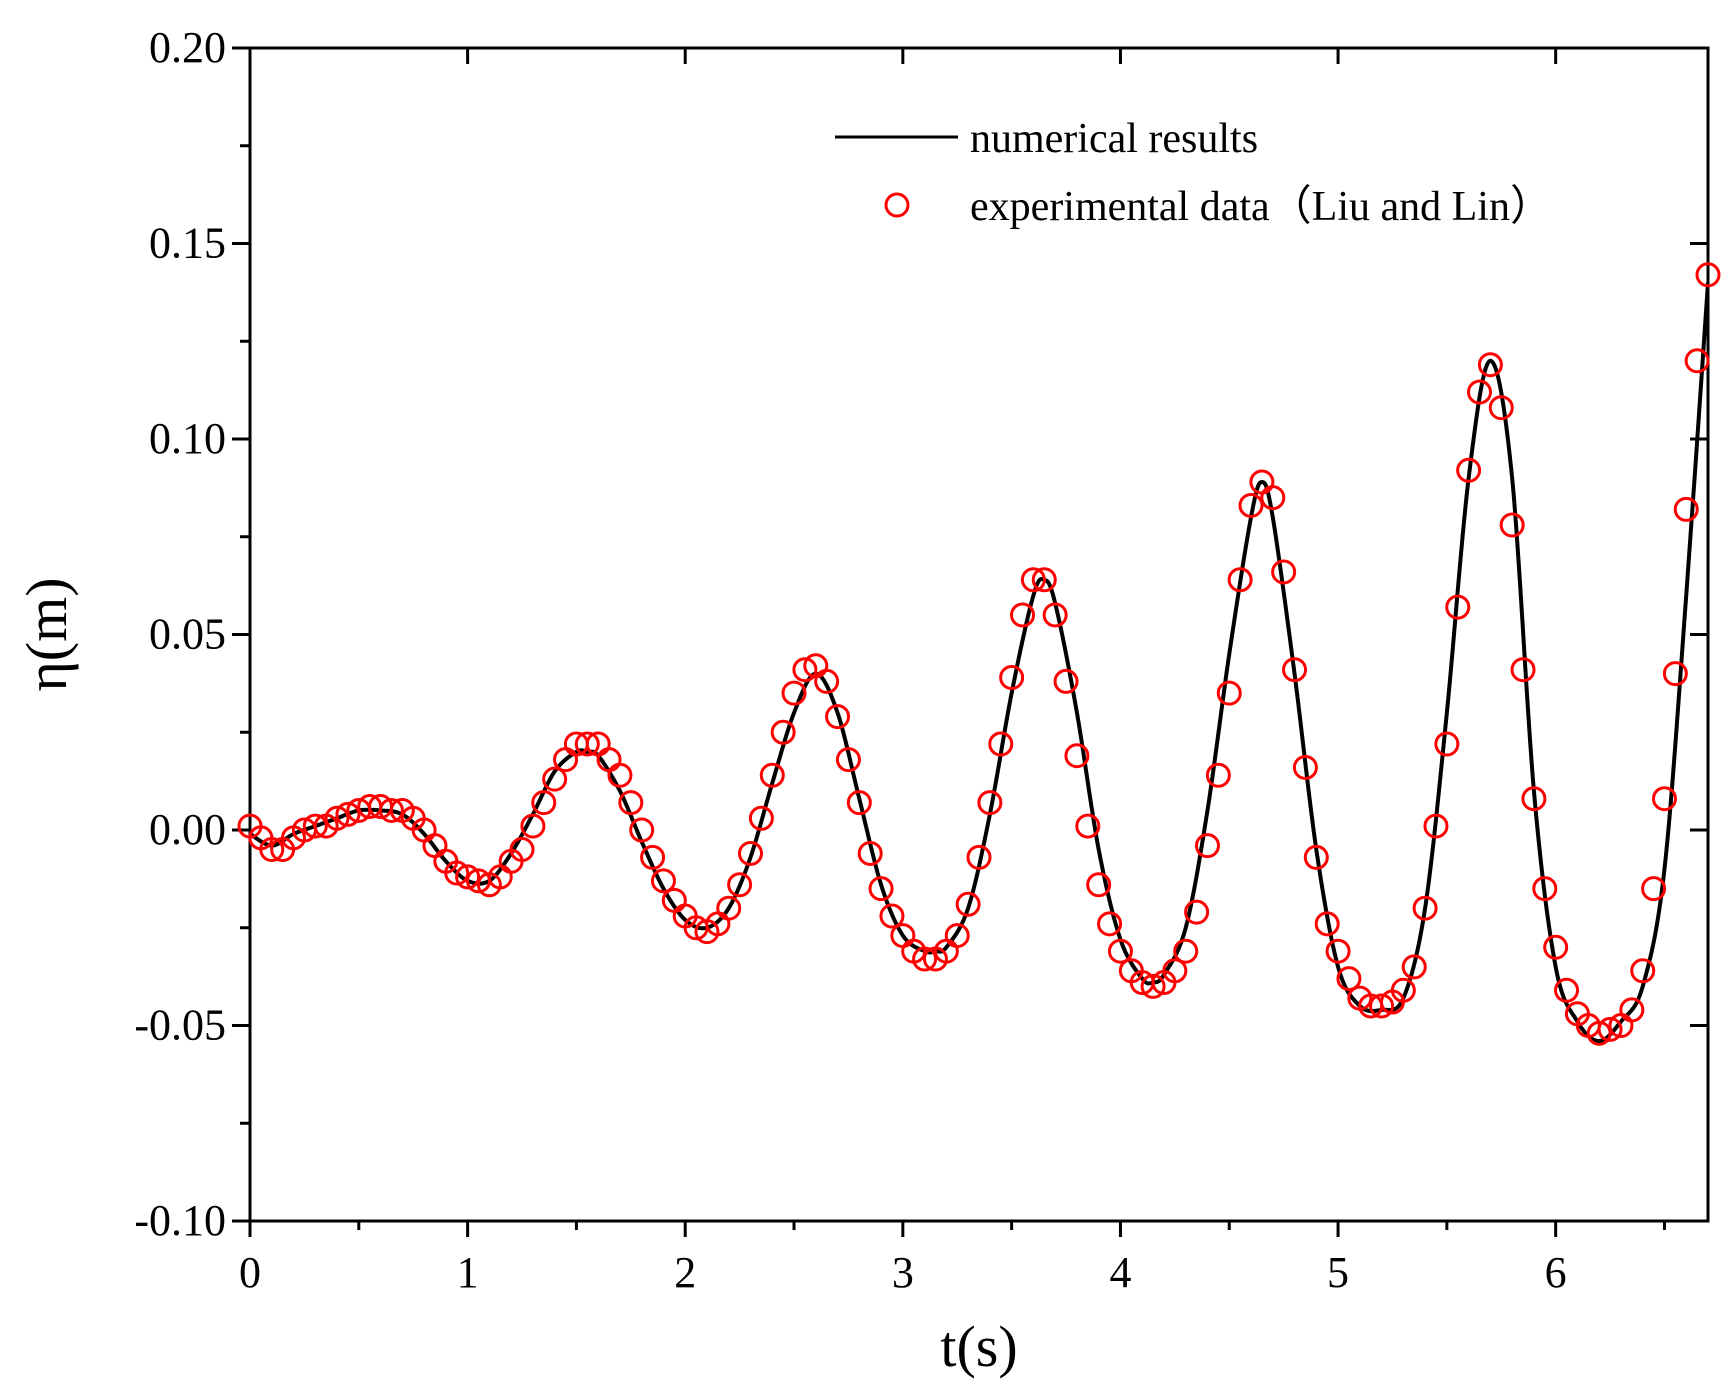 This screenshot has height=1391, width=1721. I want to click on x-axis-title: t(s), so click(978, 1346).